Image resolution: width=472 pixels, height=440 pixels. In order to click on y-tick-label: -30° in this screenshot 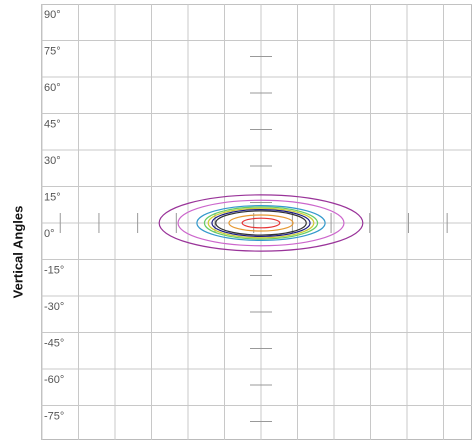, I will do `click(54, 307)`.